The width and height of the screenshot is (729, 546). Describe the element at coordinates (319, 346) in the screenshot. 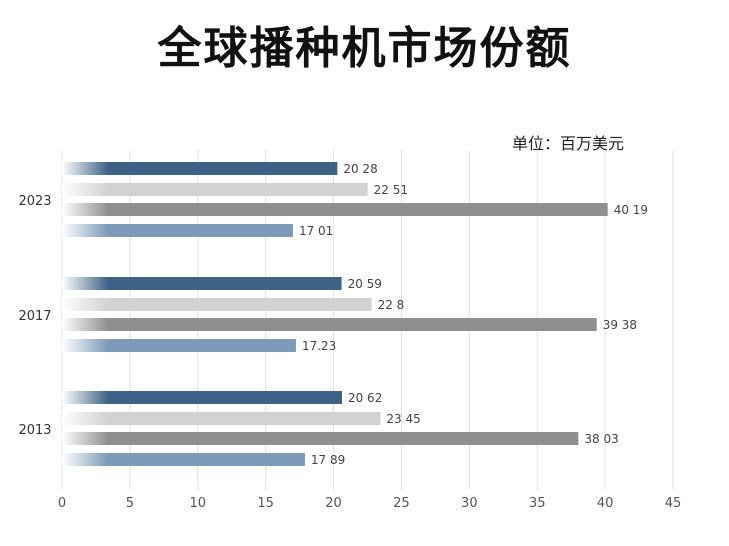

I see `value-label: 17.23` at that location.